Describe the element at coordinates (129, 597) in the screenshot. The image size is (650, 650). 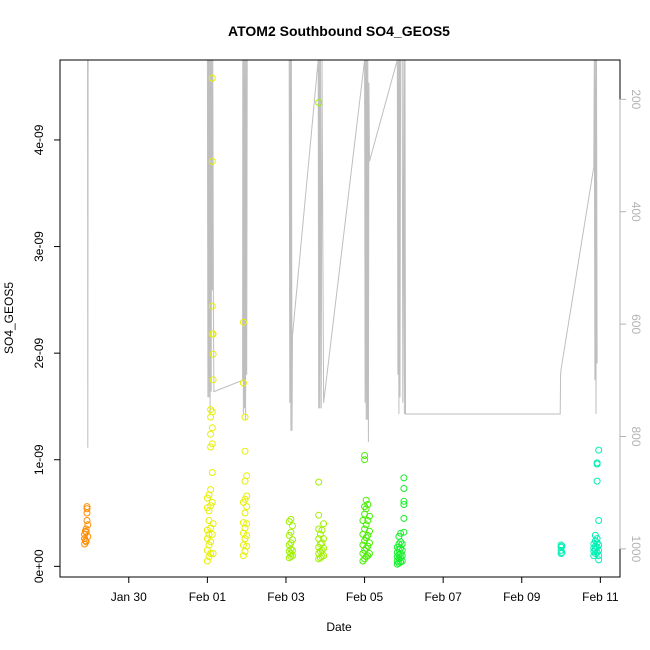
I see `x-tick-label-0: Jan 30` at that location.